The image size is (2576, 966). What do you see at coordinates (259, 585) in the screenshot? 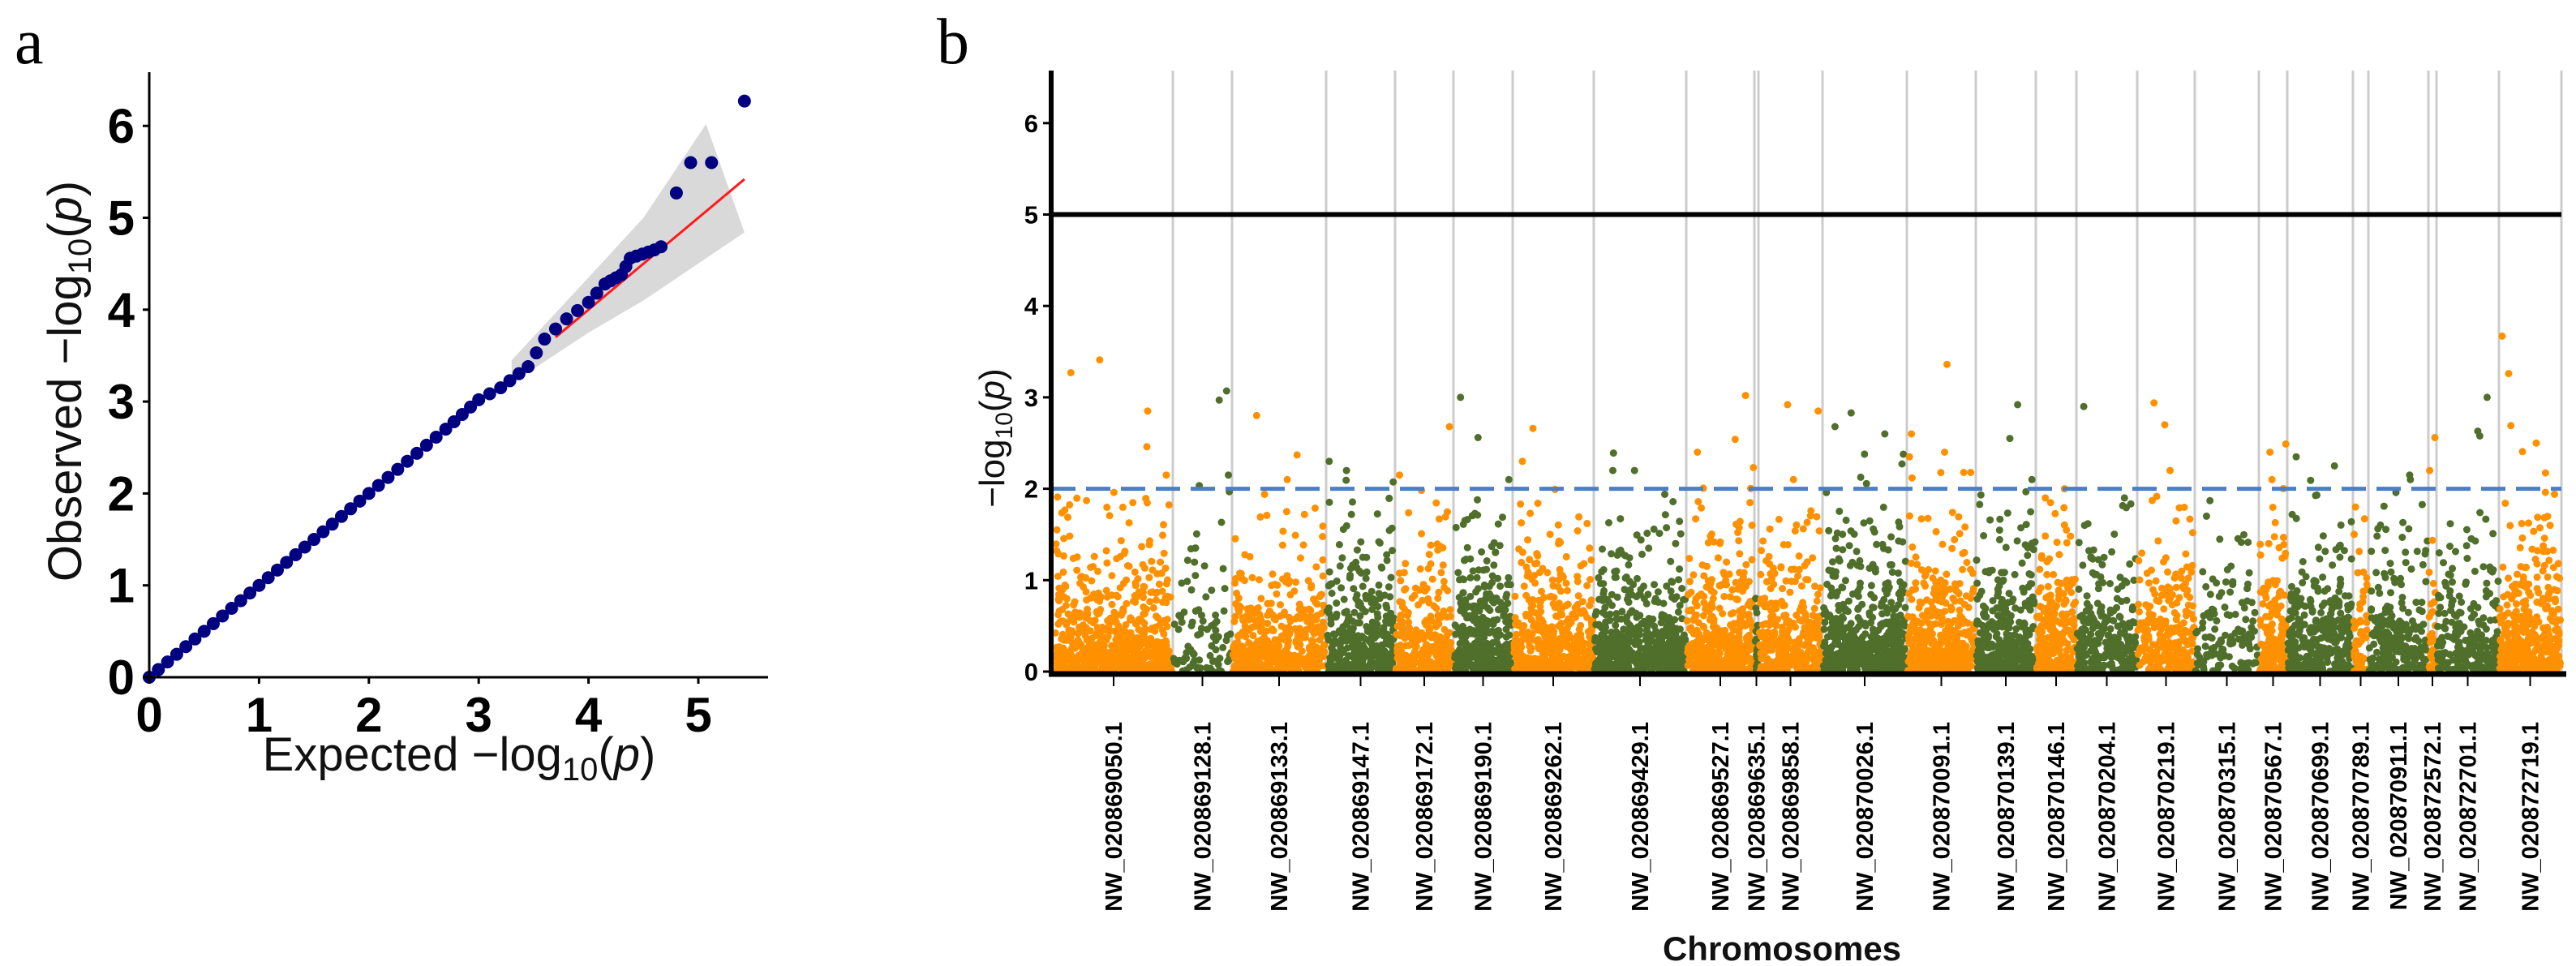
I see `qq-point` at bounding box center [259, 585].